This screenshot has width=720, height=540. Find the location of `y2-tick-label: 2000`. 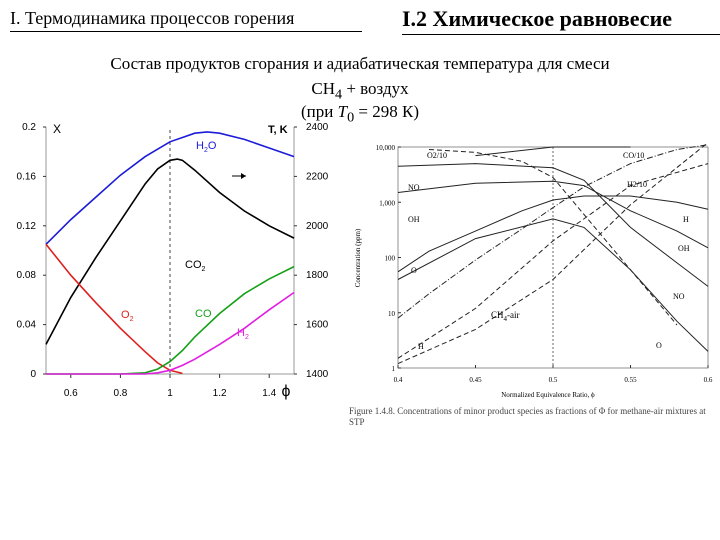

y2-tick-label: 2000 is located at coordinates (317, 226).